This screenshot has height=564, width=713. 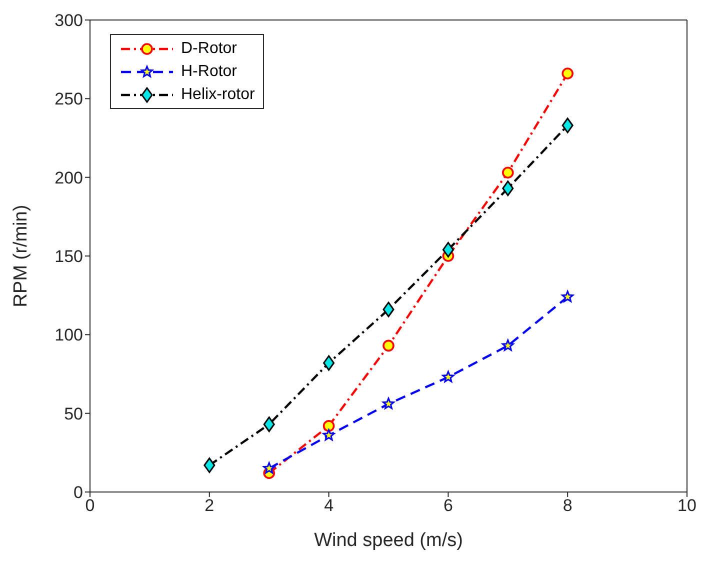 I want to click on y-tick-label: 100, so click(x=68, y=335).